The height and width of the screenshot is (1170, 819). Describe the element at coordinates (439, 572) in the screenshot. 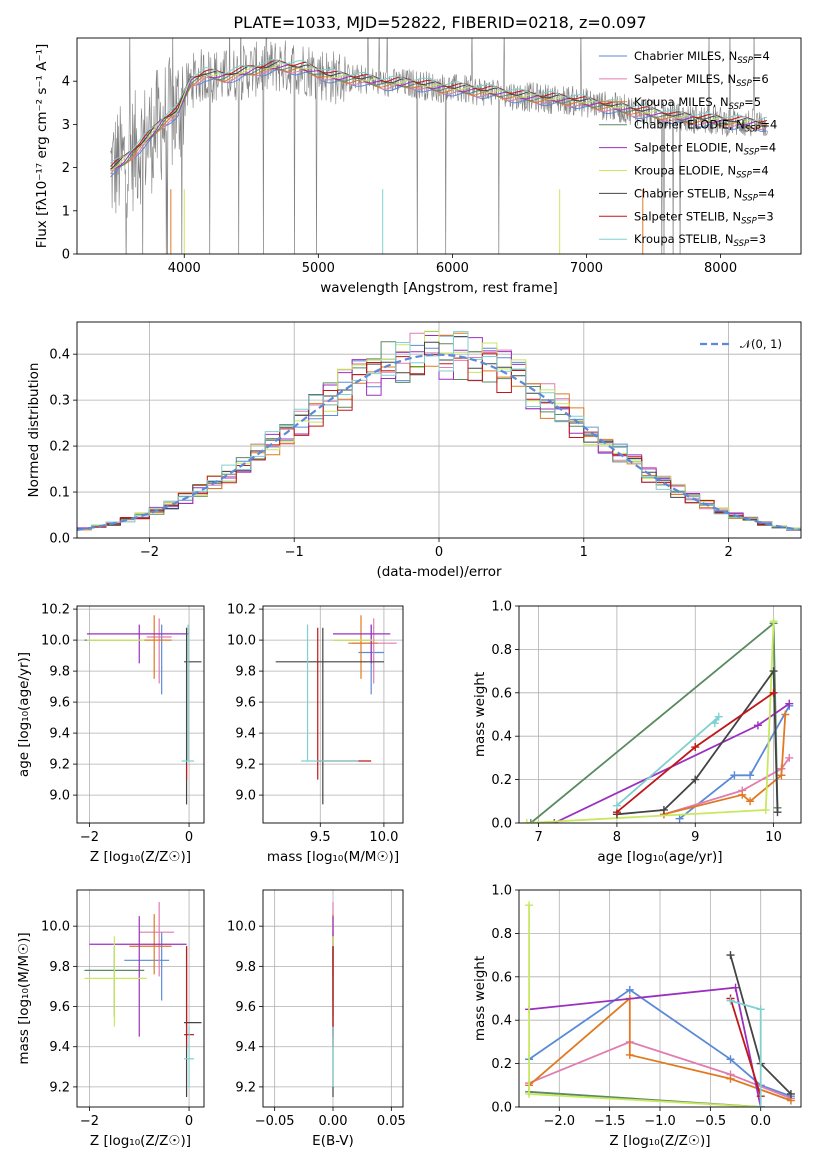

I see `residuals-xlabel: (data-model)/error` at that location.